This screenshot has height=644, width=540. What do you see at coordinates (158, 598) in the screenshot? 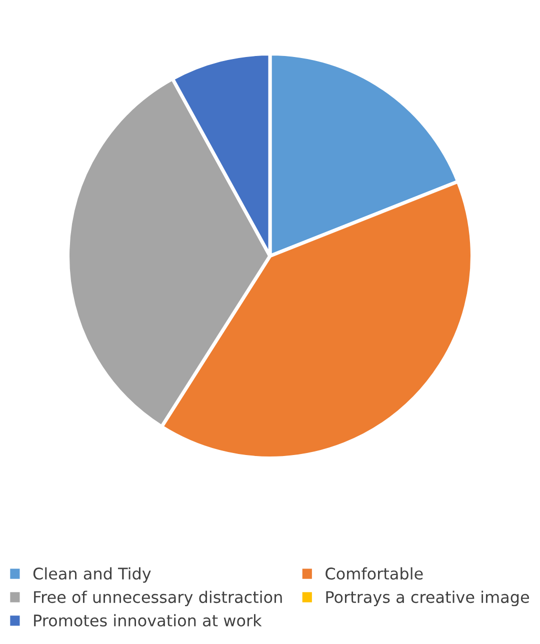
I see `legend-label: Free of unnecessary distraction` at bounding box center [158, 598].